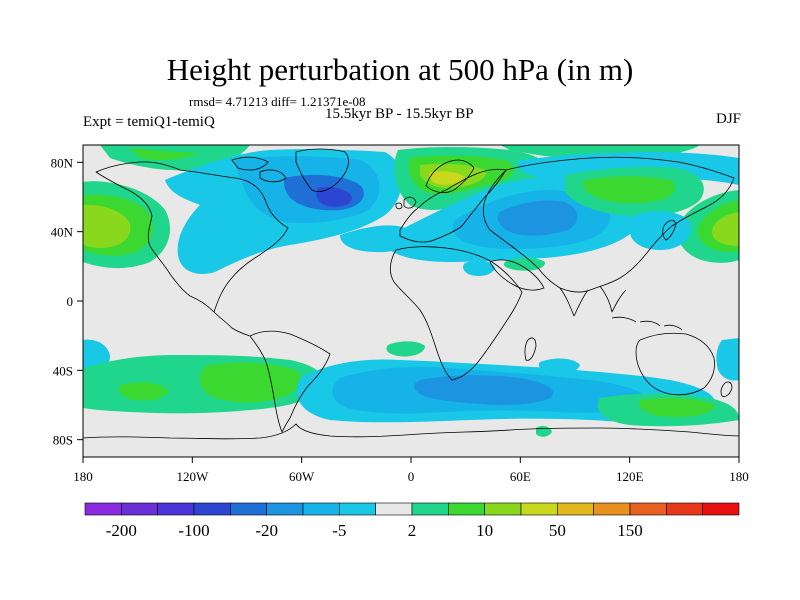 The width and height of the screenshot is (800, 600). I want to click on contour-region-north-pacific-east-core, so click(725, 229).